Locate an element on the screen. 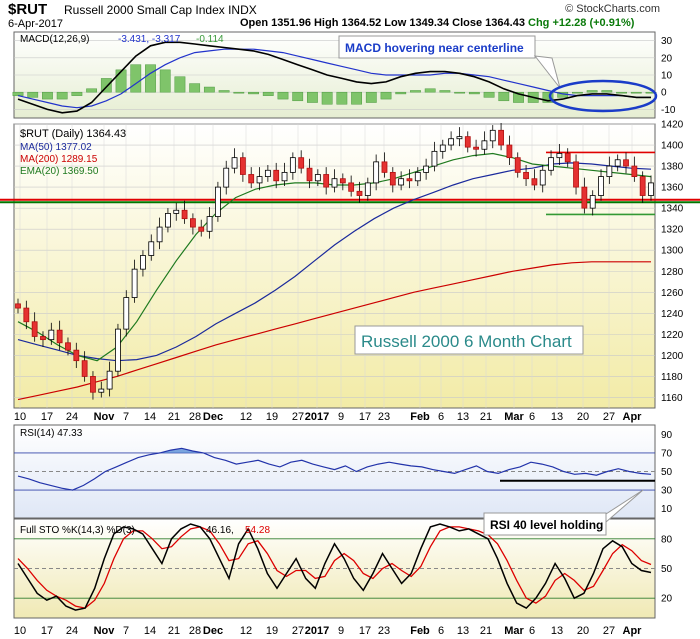  stoch-d-line is located at coordinates (334, 567).